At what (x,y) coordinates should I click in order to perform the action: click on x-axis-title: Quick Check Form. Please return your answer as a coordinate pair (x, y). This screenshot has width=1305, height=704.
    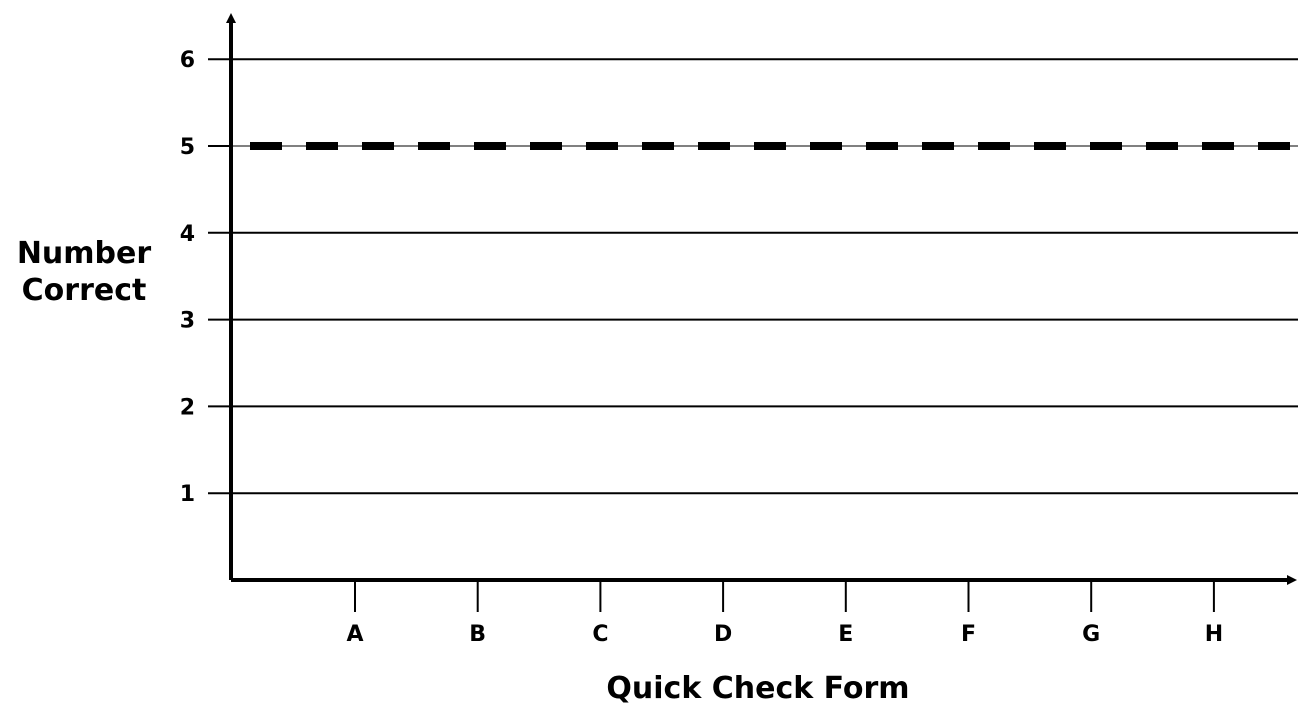
    Looking at the image, I should click on (757, 687).